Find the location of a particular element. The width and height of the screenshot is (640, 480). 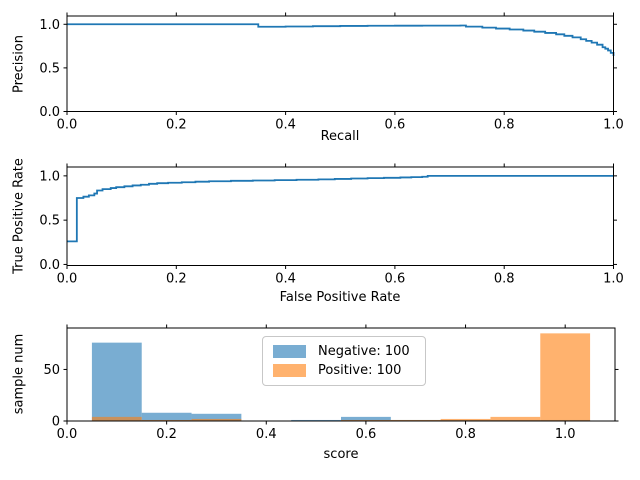

hist-yaxis-label: sample num is located at coordinates (19, 374).